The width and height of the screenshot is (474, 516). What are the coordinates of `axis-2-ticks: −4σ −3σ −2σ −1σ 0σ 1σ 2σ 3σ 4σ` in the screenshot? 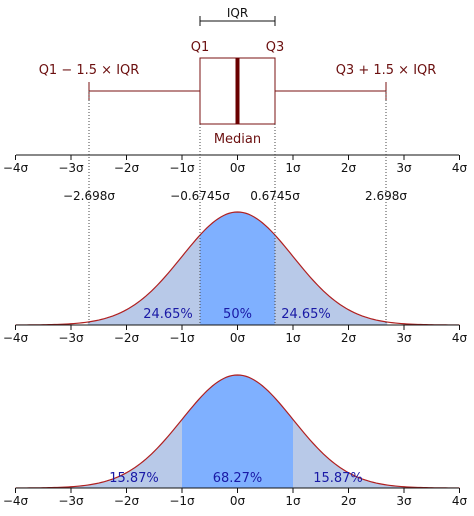 It's located at (235, 335).